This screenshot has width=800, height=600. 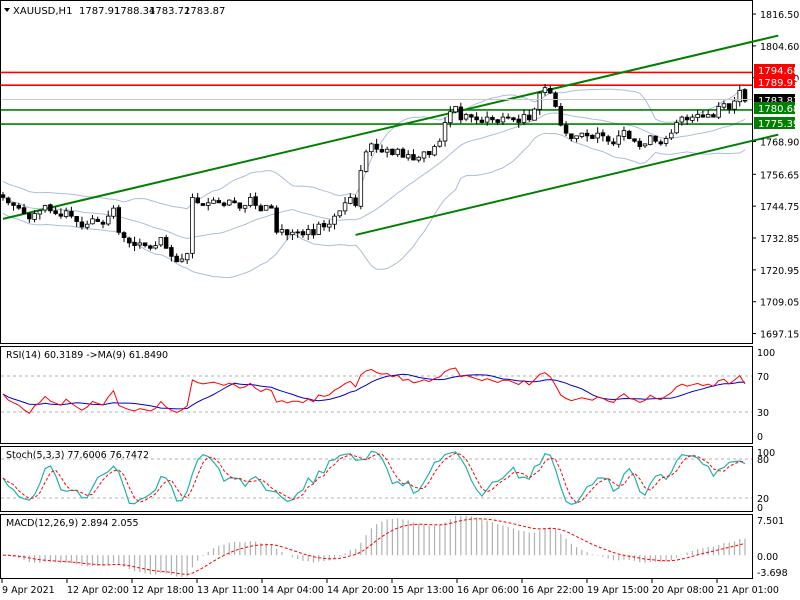 I want to click on dropdown-triangle-icon, so click(x=7, y=10).